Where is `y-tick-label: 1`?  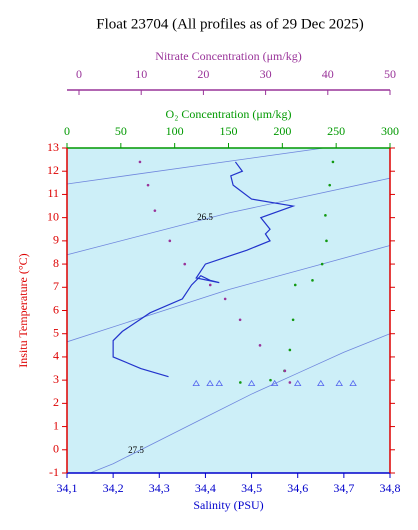 y-tick-label: 1 is located at coordinates (56, 425).